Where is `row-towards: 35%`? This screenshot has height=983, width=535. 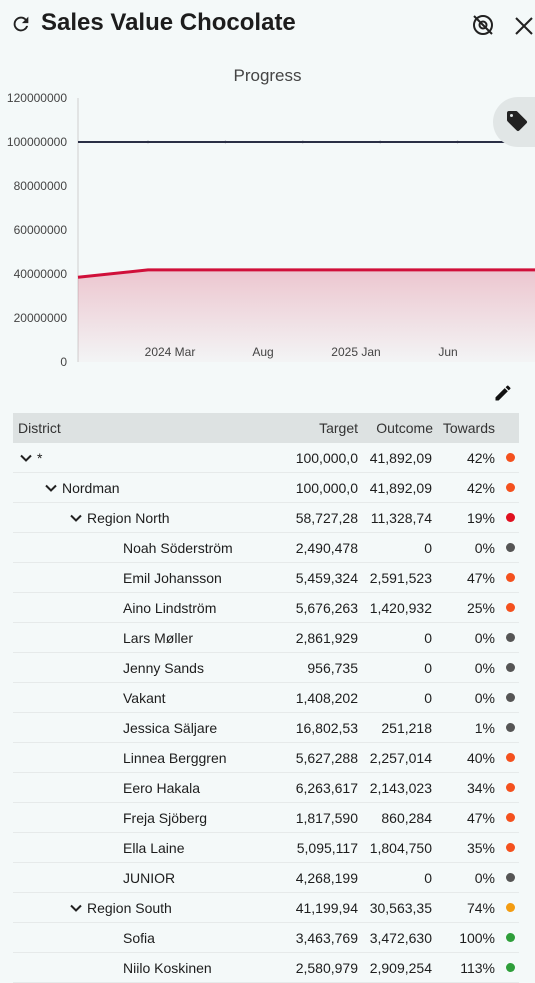
row-towards: 35% is located at coordinates (480, 848).